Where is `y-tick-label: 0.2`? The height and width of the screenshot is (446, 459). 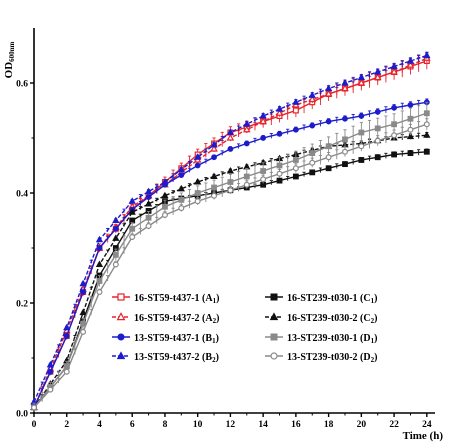
y-tick-label: 0.2 is located at coordinates (22, 305).